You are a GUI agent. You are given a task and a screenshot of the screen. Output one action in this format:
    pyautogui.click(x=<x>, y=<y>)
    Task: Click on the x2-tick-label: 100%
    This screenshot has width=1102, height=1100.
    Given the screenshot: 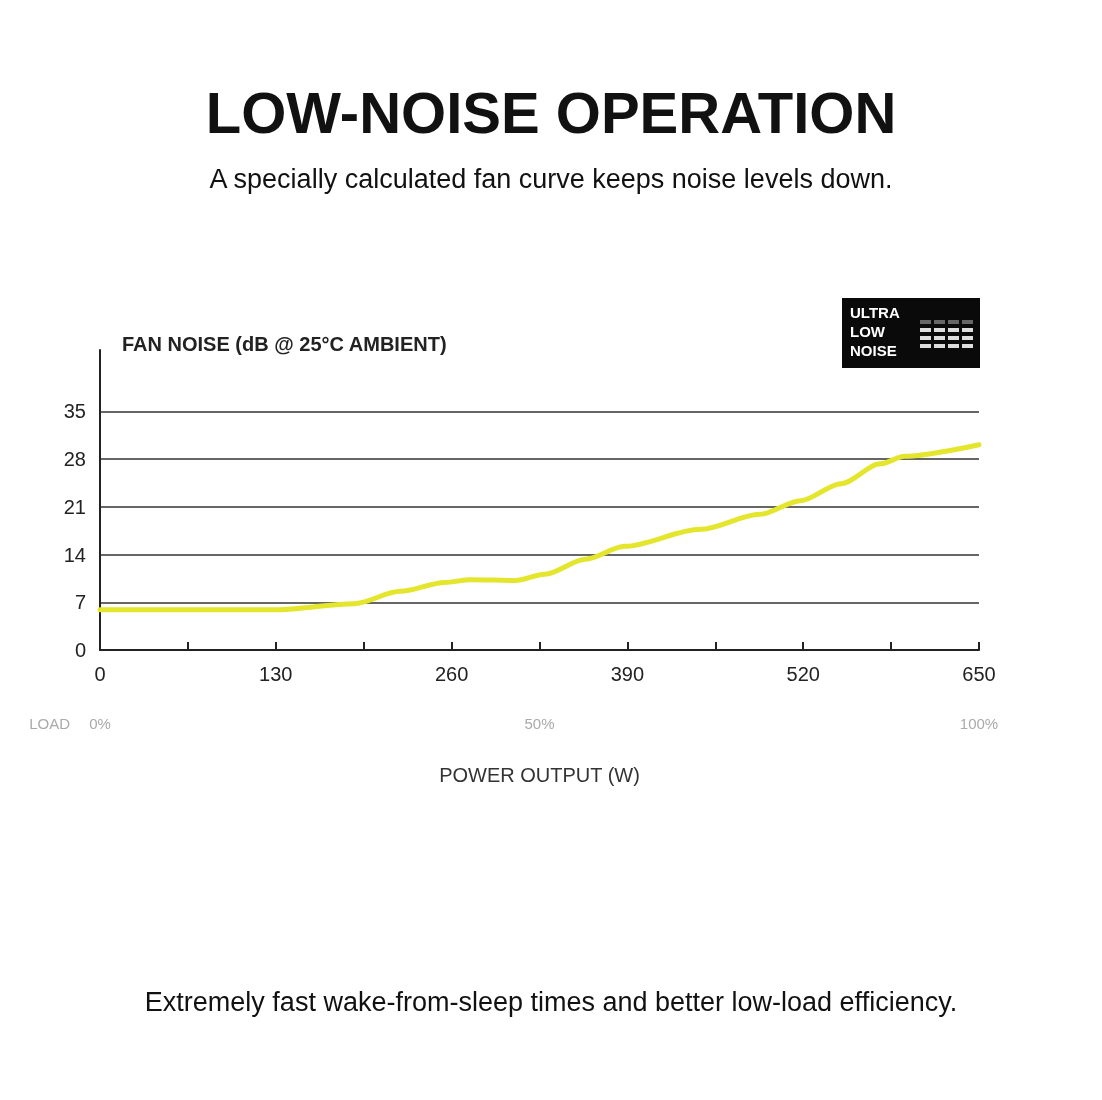 What is the action you would take?
    pyautogui.click(x=979, y=723)
    